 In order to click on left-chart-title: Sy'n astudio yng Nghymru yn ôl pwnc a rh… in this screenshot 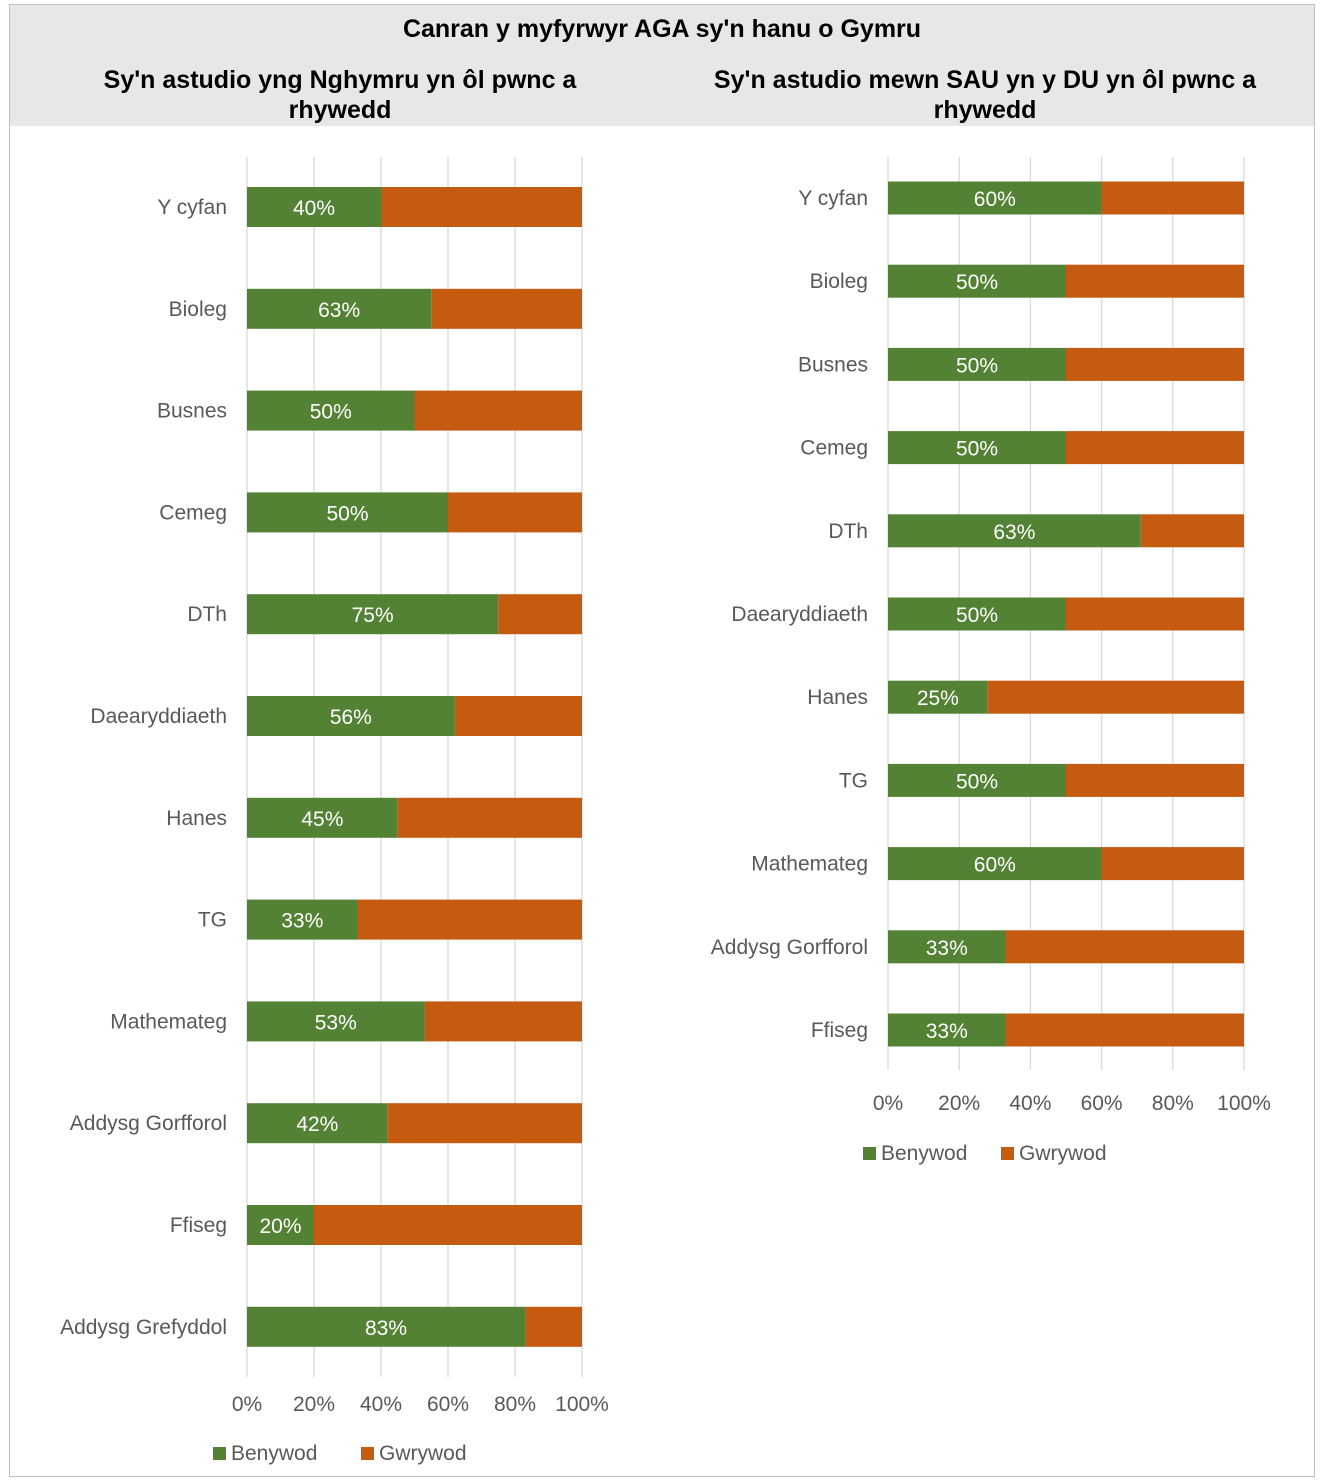, I will do `click(340, 95)`.